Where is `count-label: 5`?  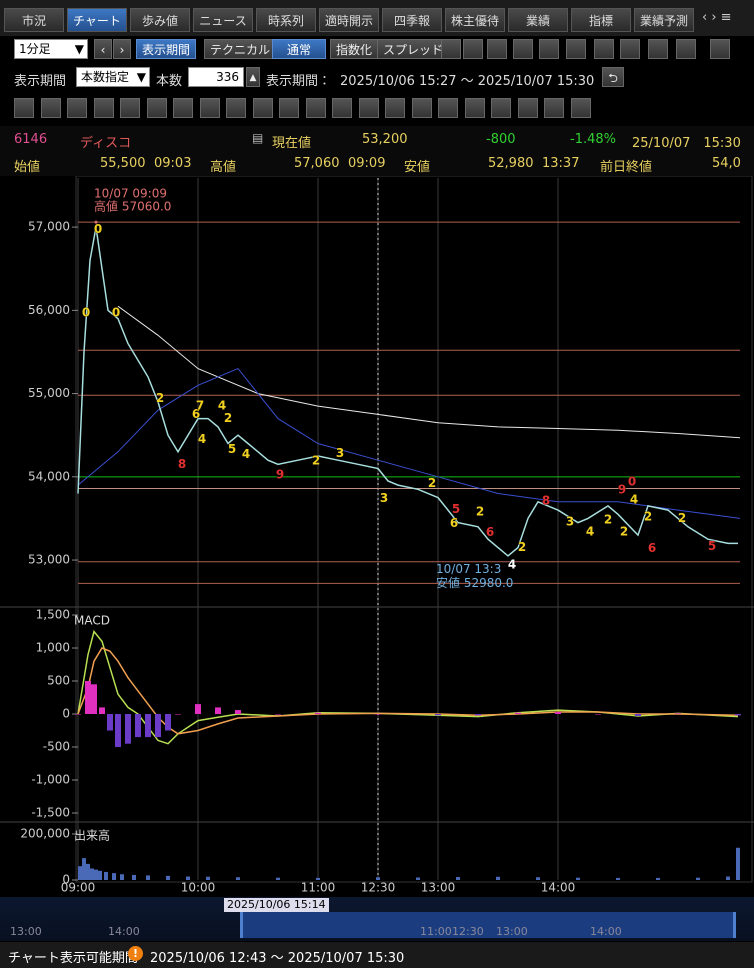
count-label: 5 is located at coordinates (232, 449).